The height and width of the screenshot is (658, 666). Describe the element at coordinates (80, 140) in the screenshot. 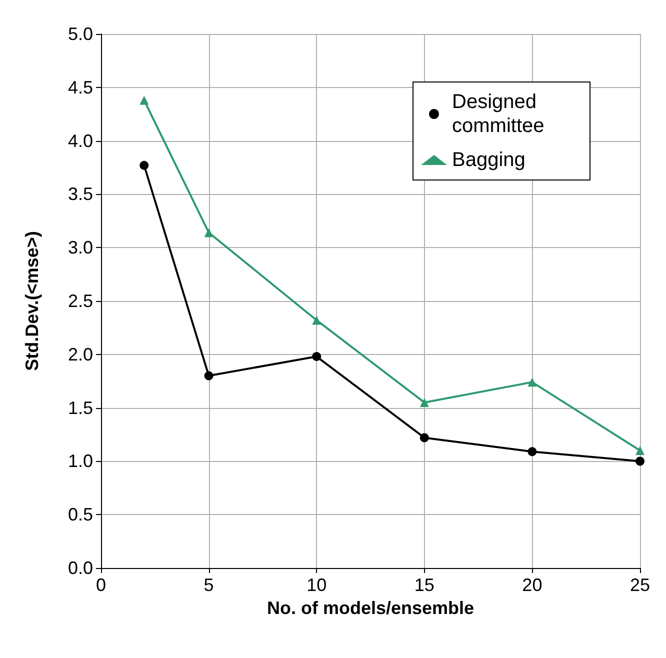

I see `y-tick-label: 4.0` at that location.